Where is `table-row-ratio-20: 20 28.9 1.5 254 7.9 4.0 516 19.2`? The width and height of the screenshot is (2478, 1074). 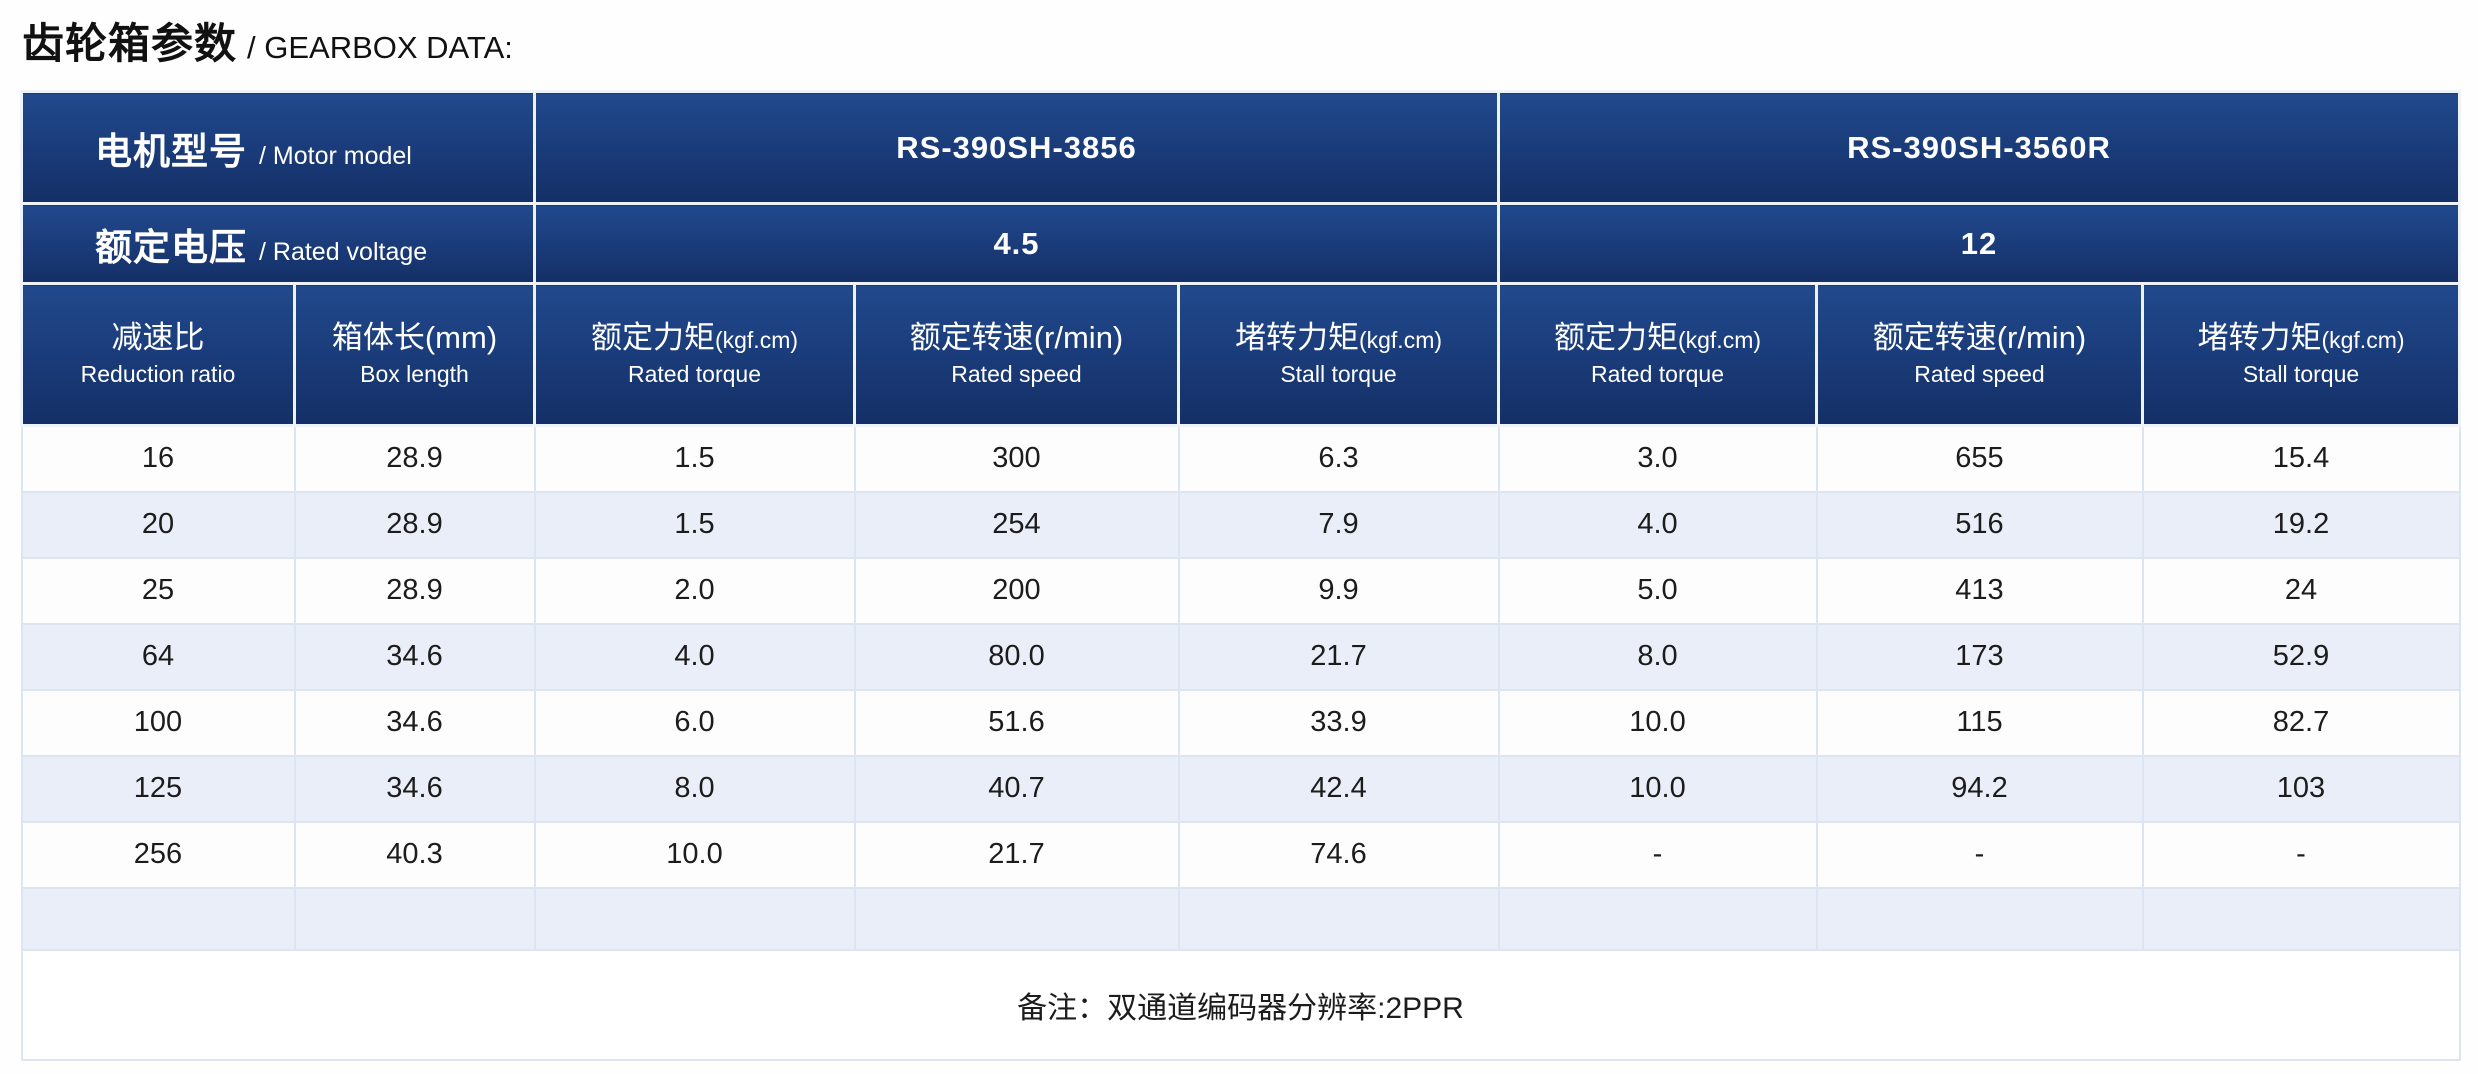 table-row-ratio-20: 20 28.9 1.5 254 7.9 4.0 516 19.2 is located at coordinates (1240, 524).